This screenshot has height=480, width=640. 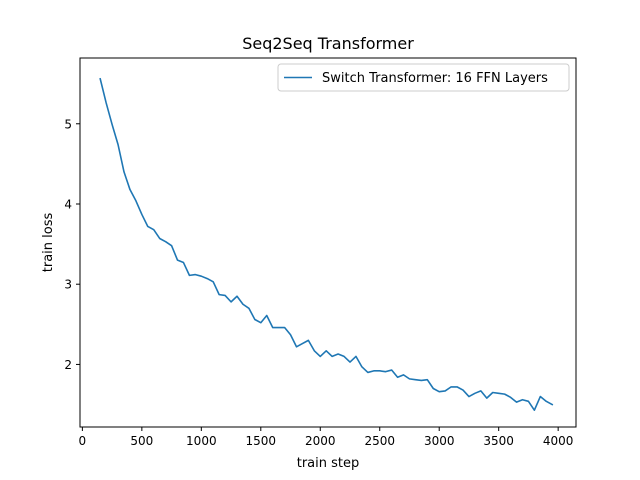 What do you see at coordinates (141, 441) in the screenshot?
I see `x-tick-label: 500` at bounding box center [141, 441].